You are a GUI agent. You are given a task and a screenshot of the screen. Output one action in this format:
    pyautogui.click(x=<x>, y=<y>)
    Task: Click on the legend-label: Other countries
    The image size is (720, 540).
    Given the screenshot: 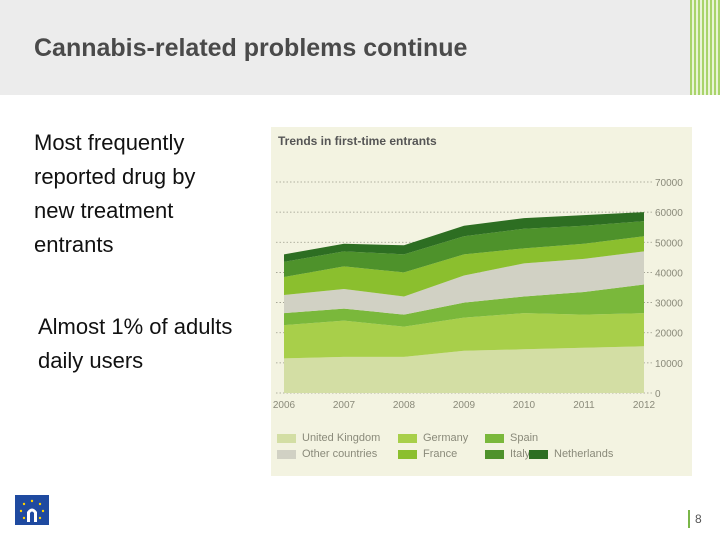 What is the action you would take?
    pyautogui.click(x=340, y=454)
    